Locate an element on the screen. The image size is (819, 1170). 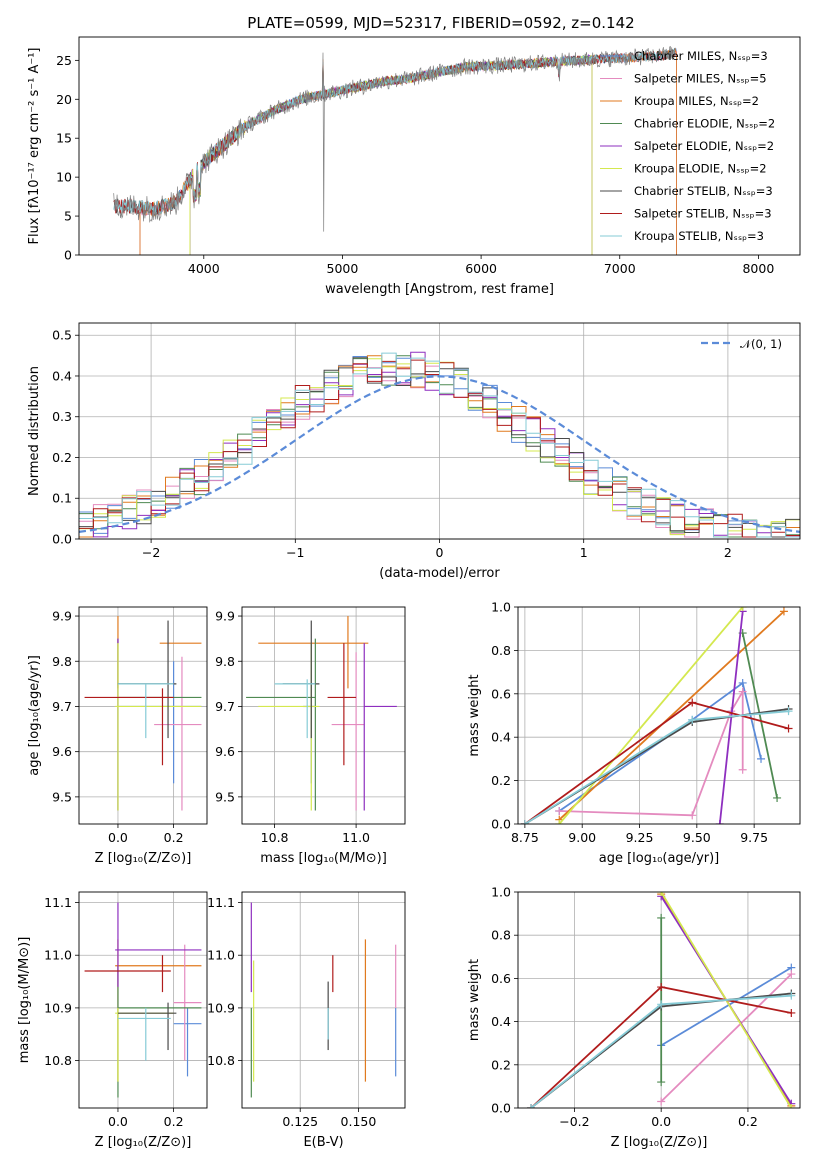
x-tick-label: 10.8 is located at coordinates (275, 837).